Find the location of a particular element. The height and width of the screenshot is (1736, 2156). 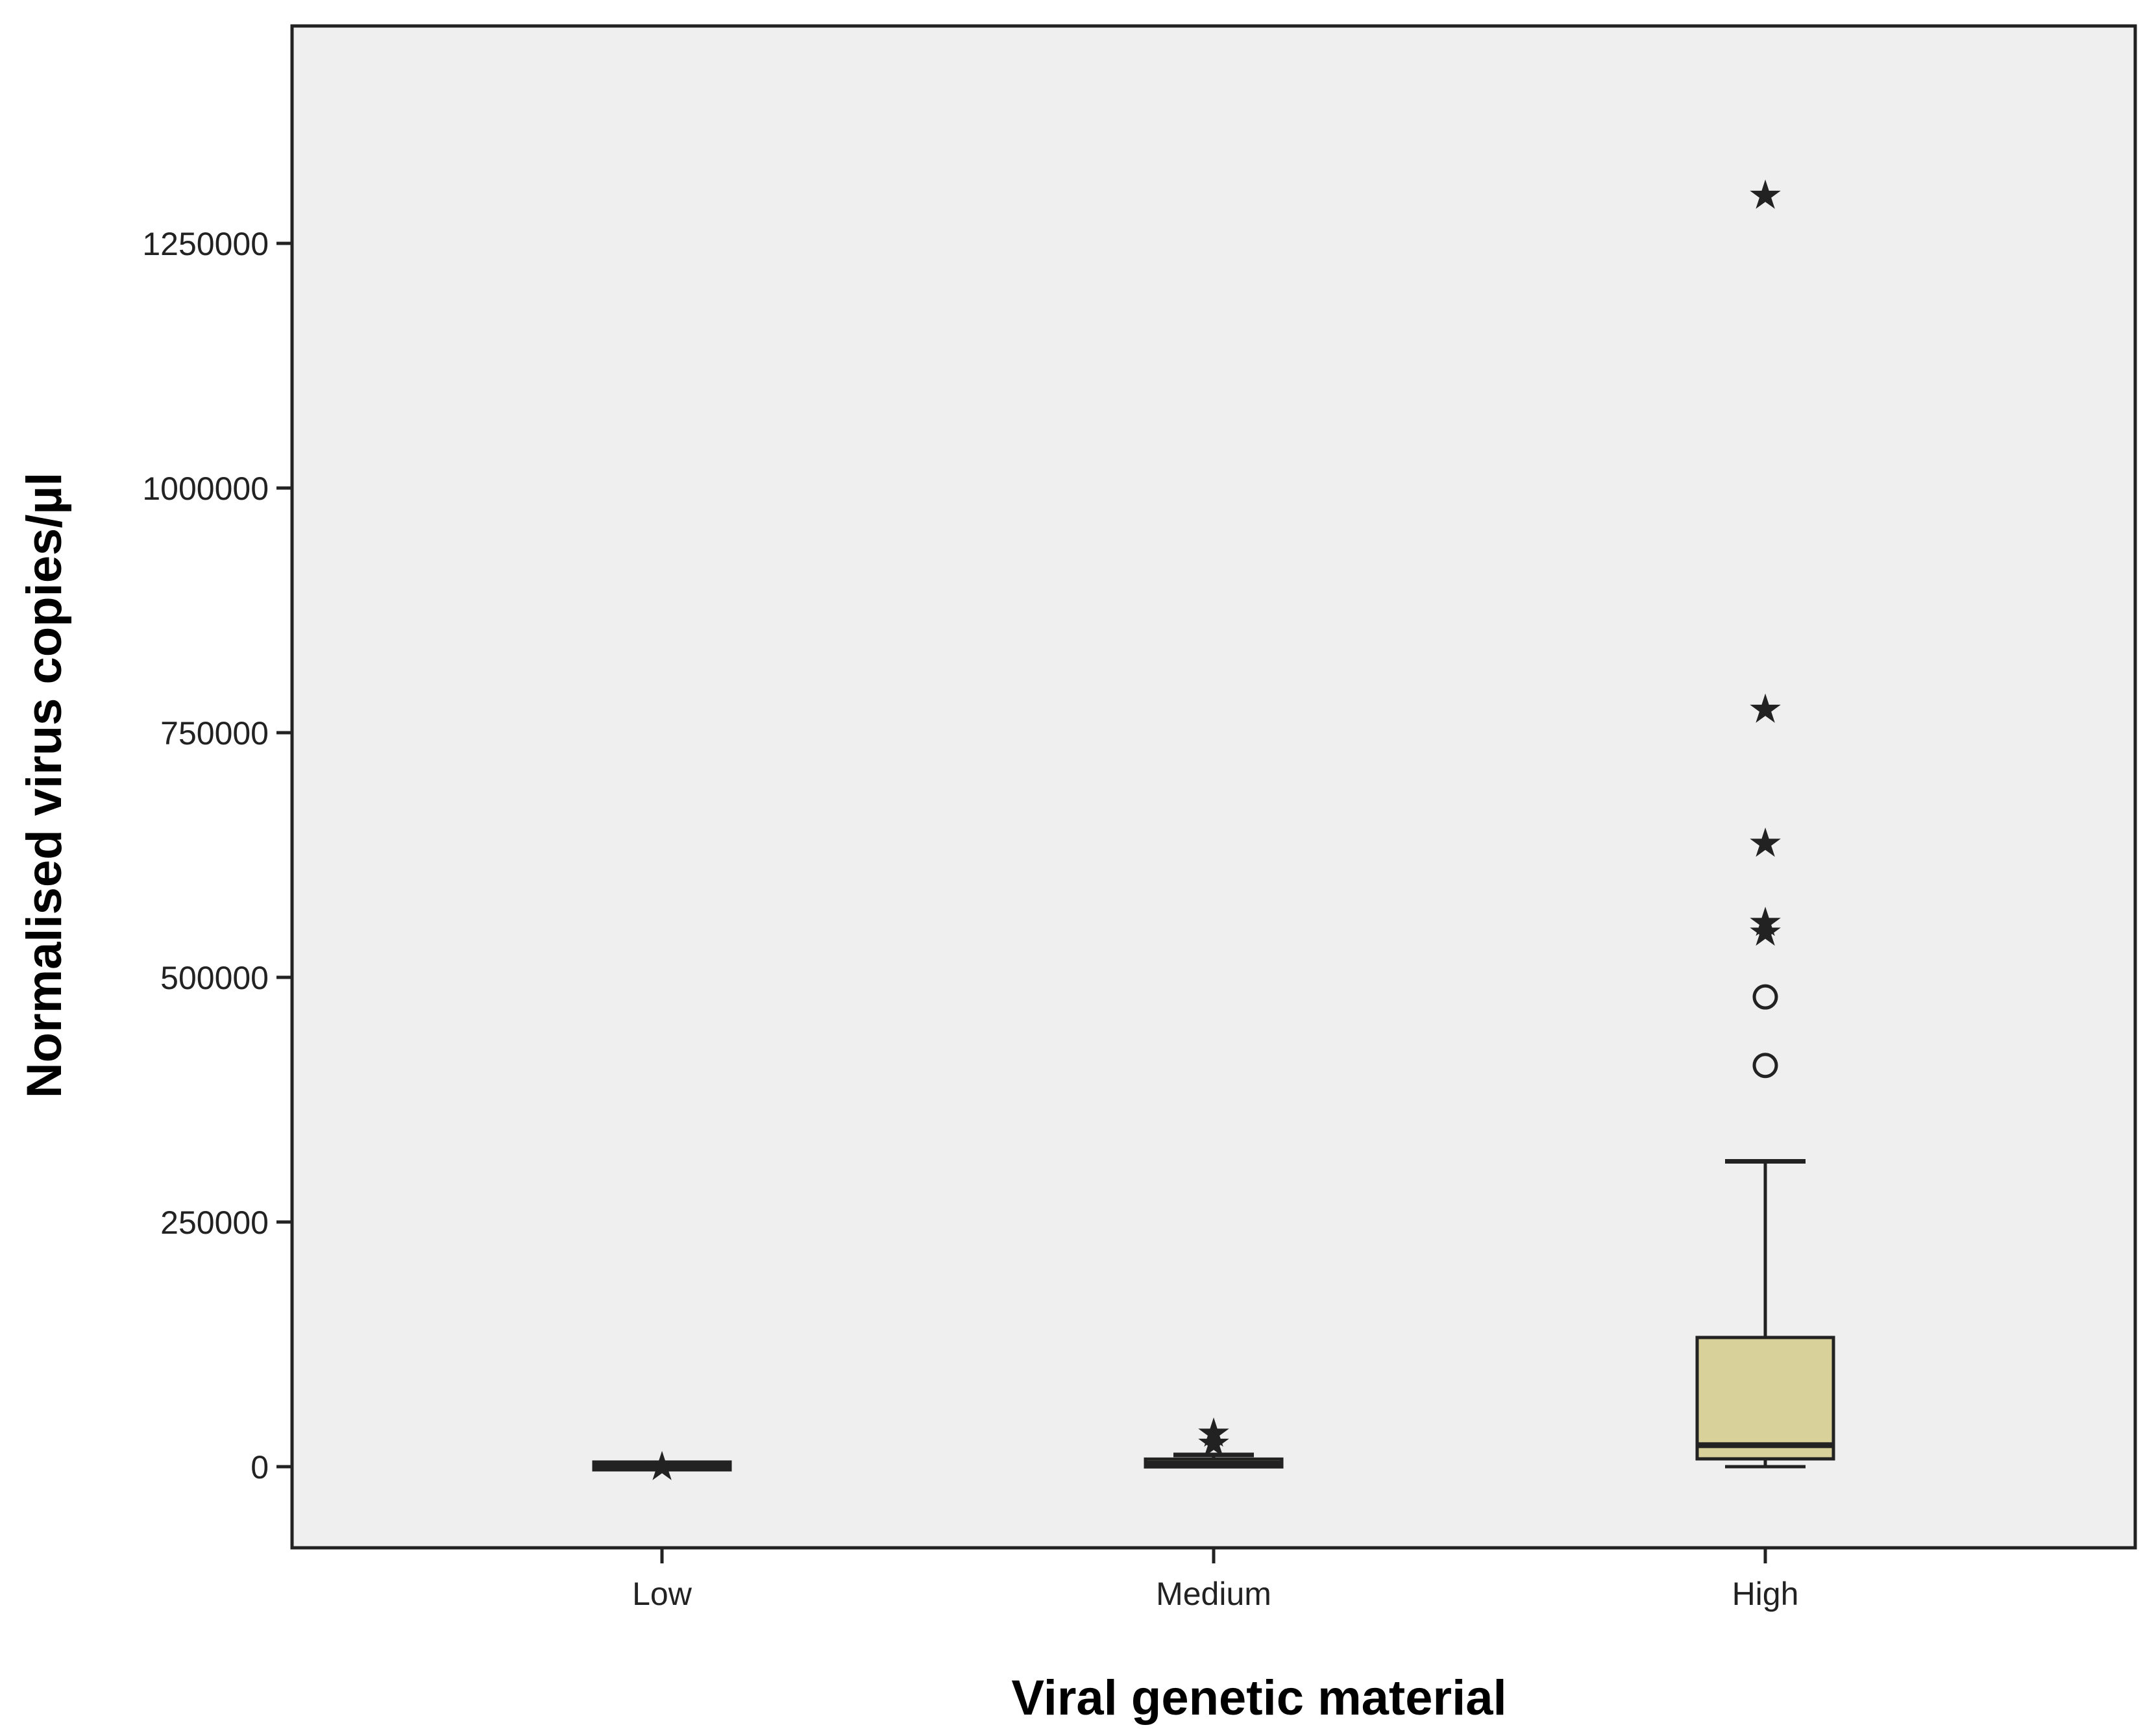

y-tick-label: 500000 is located at coordinates (214, 978).